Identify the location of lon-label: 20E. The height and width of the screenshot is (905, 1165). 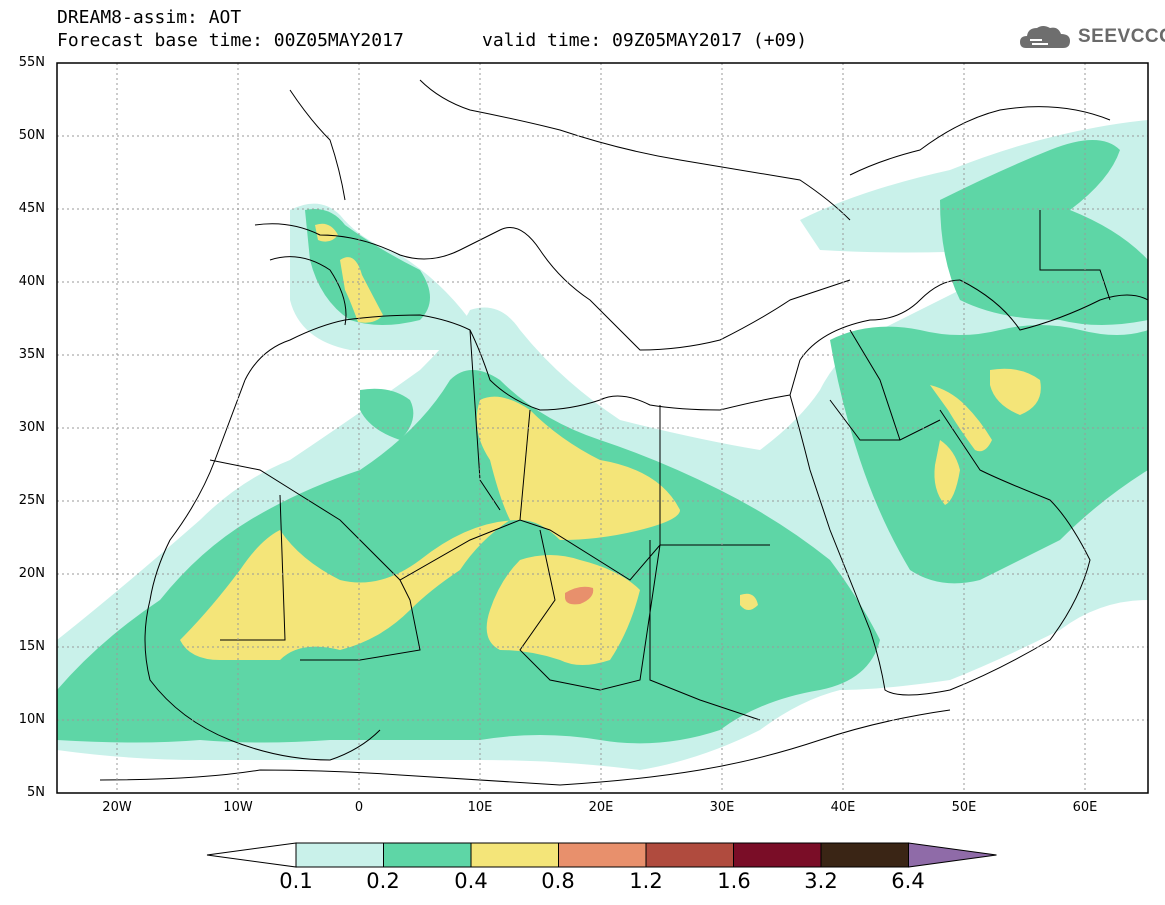
(601, 807).